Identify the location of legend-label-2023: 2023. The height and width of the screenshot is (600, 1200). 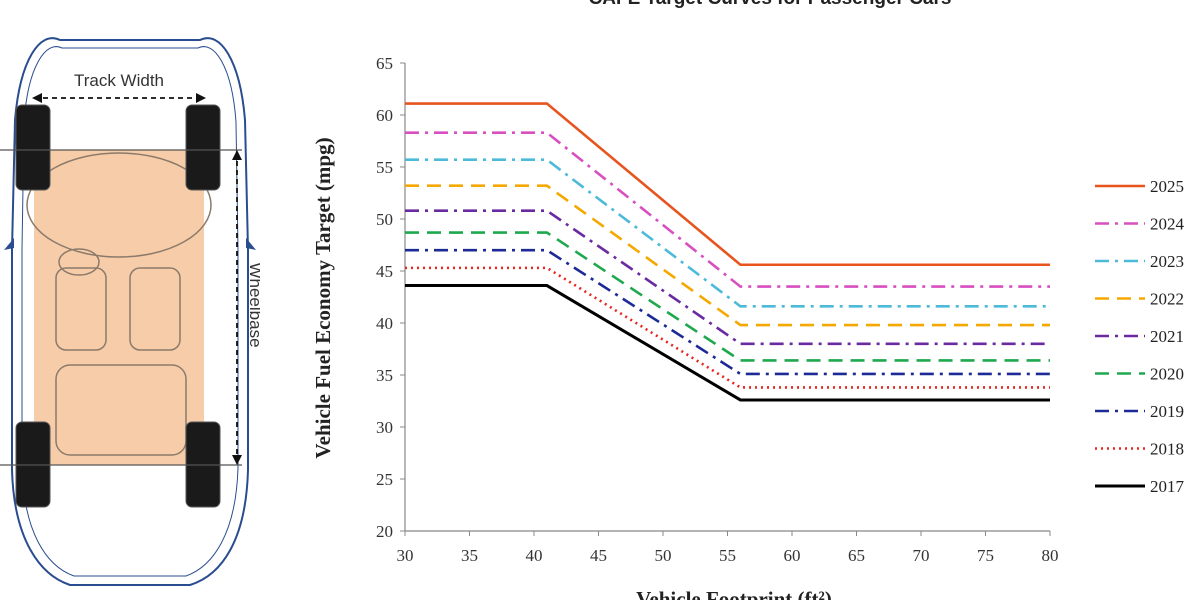
(1167, 261).